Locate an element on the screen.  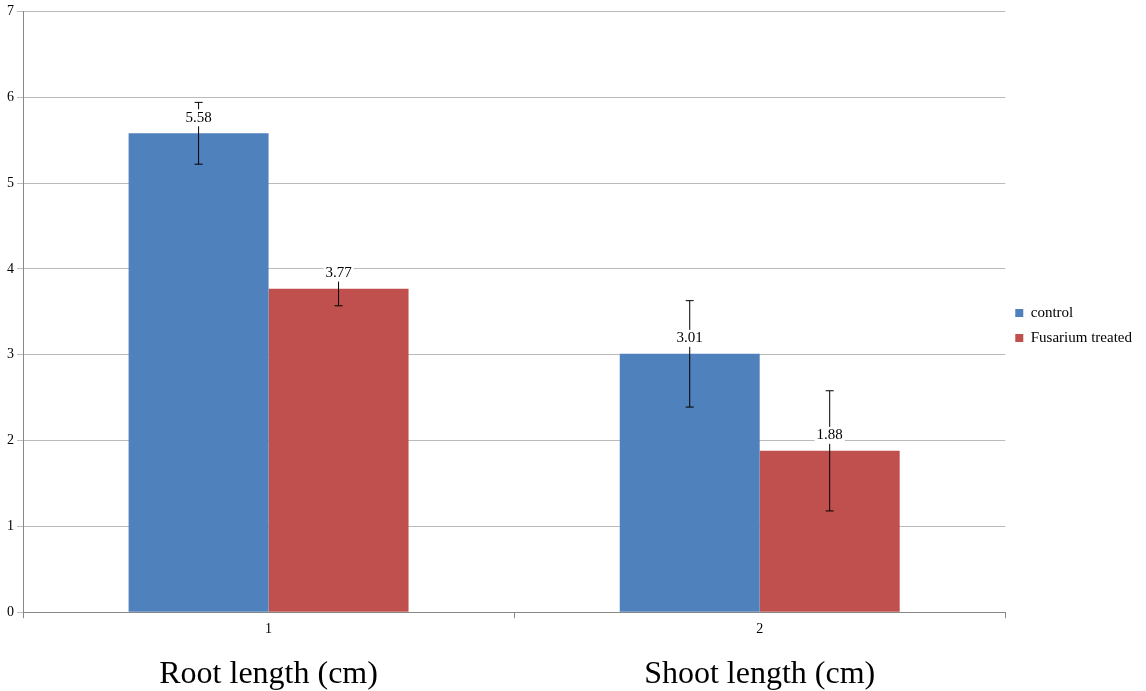
y-tick-label: 7 is located at coordinates (10, 11).